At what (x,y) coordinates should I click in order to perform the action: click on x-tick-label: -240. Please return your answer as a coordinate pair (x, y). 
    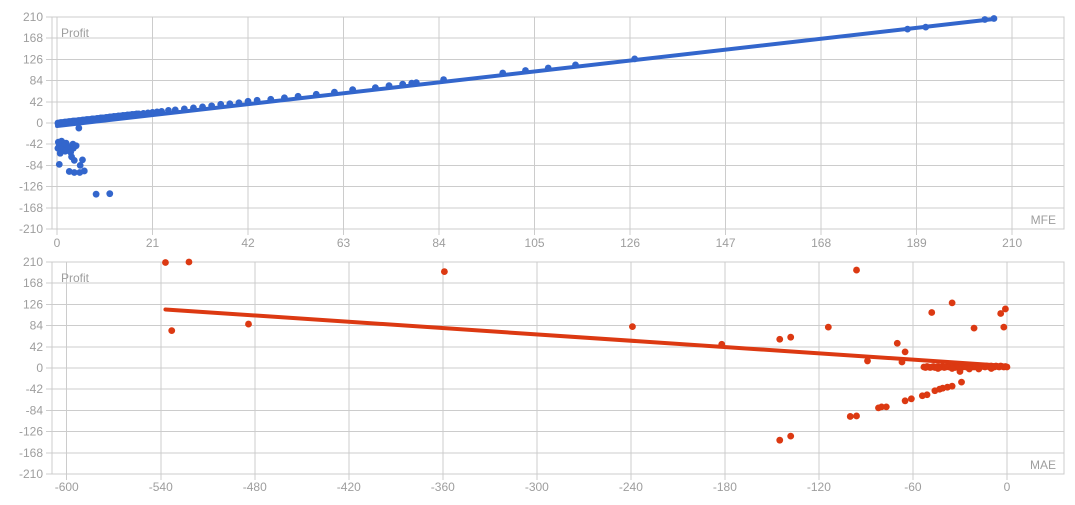
    Looking at the image, I should click on (631, 487).